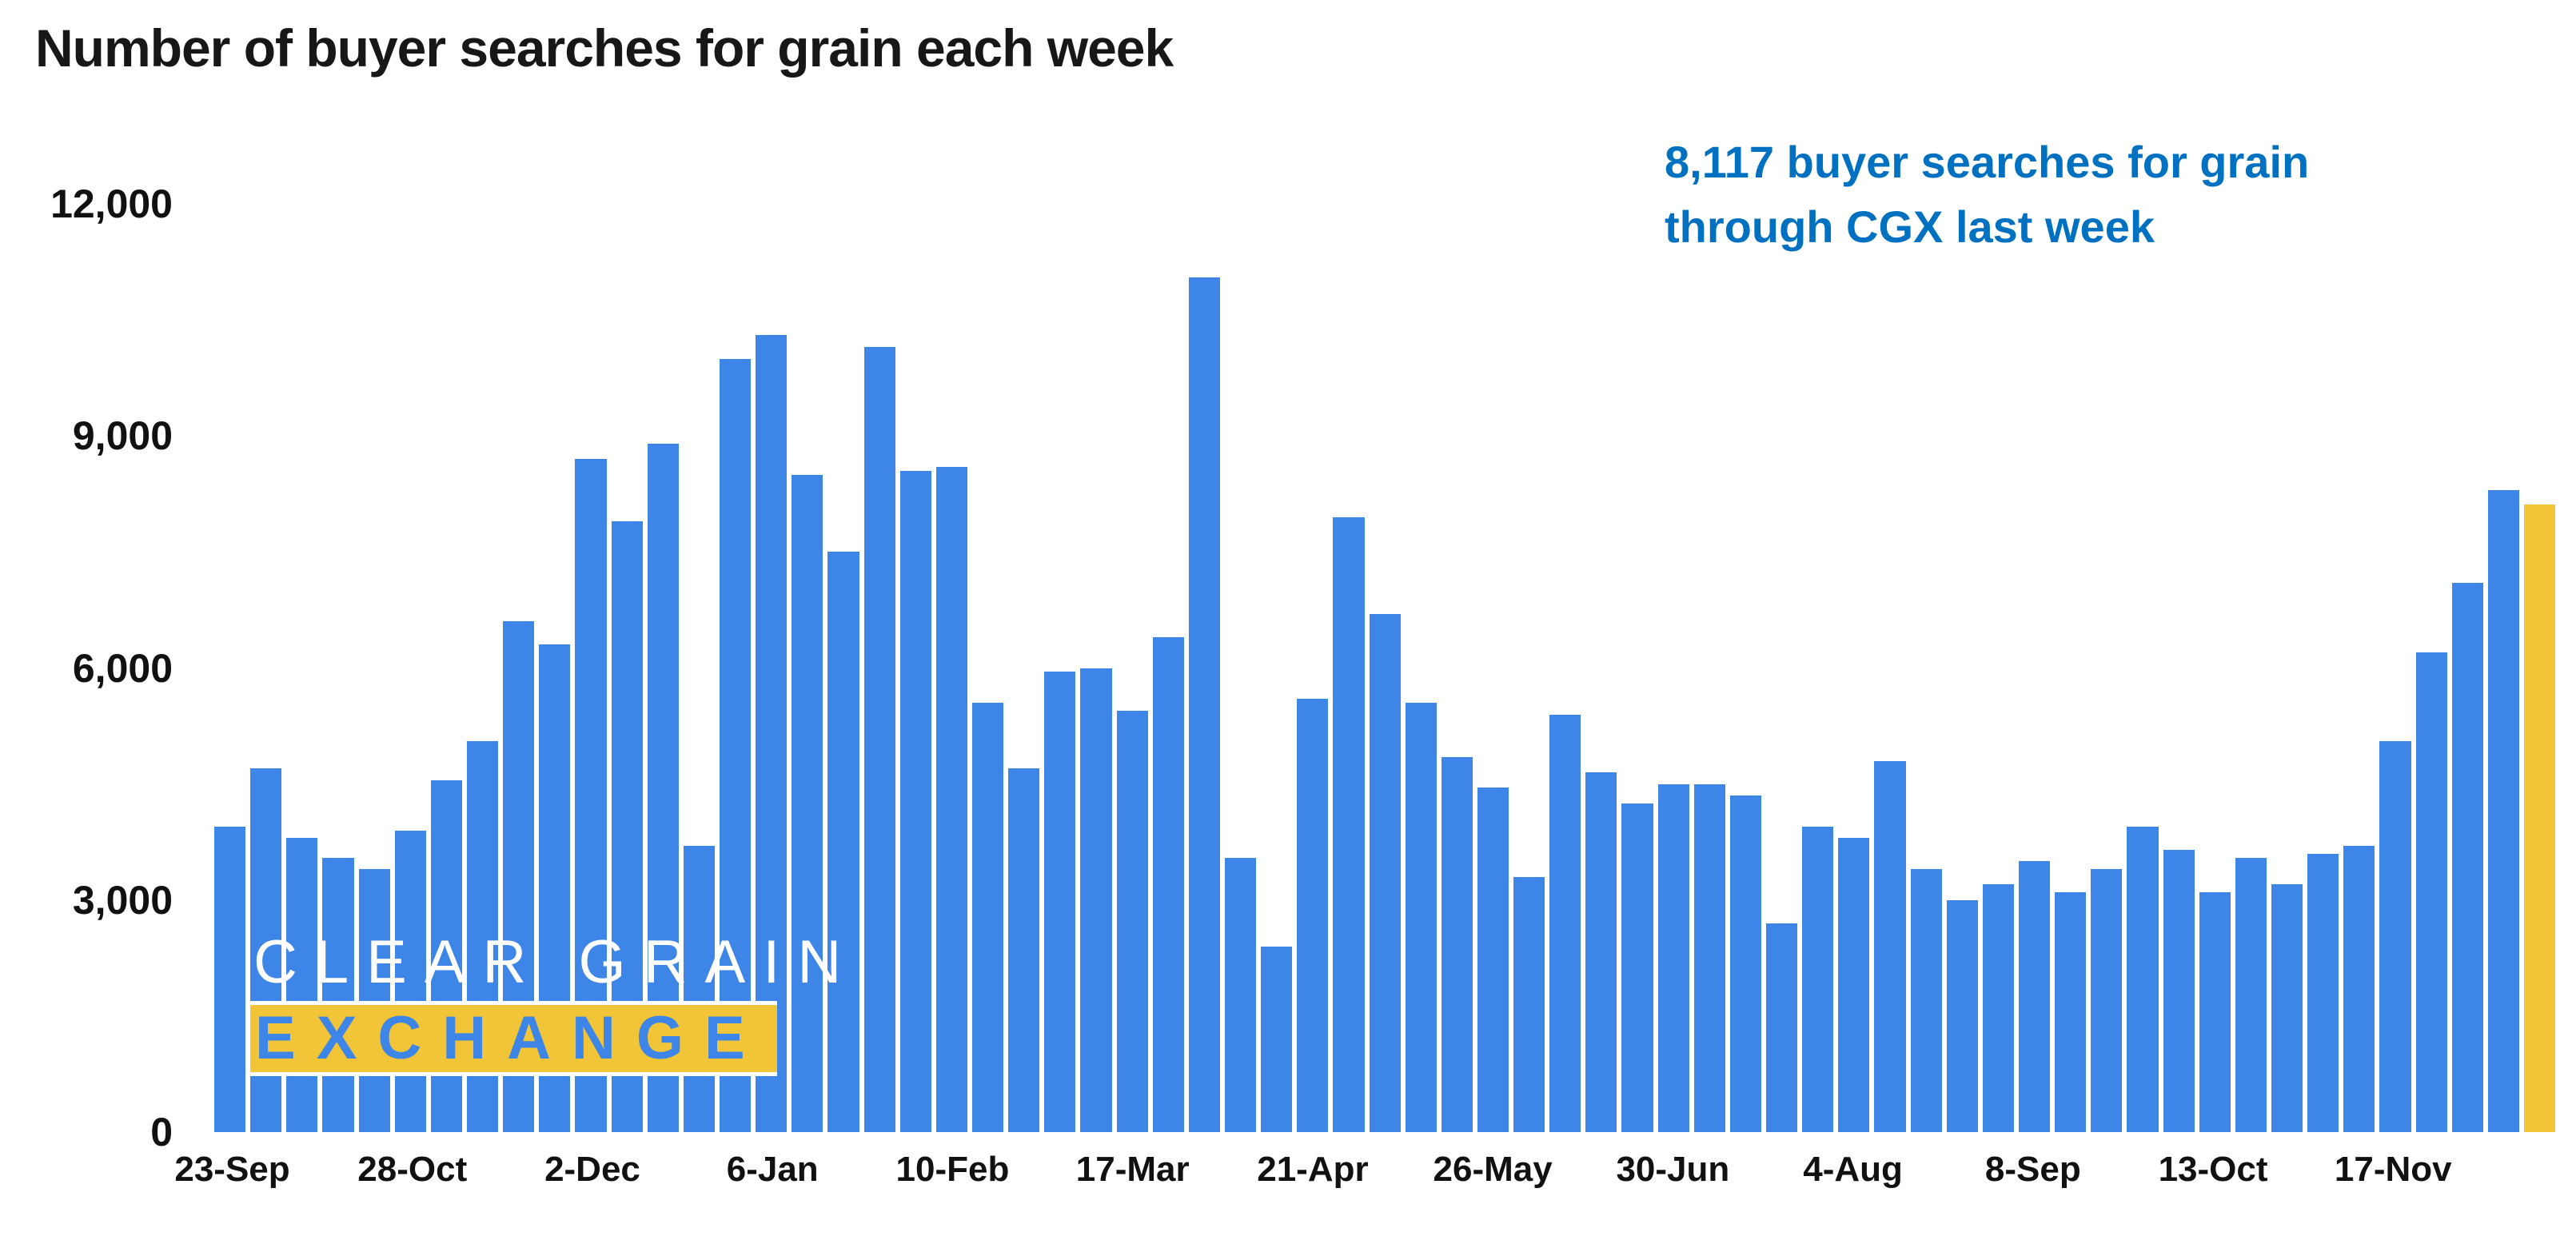 This screenshot has height=1260, width=2576. What do you see at coordinates (232, 1169) in the screenshot?
I see `x-tick-label: 23-Sep` at bounding box center [232, 1169].